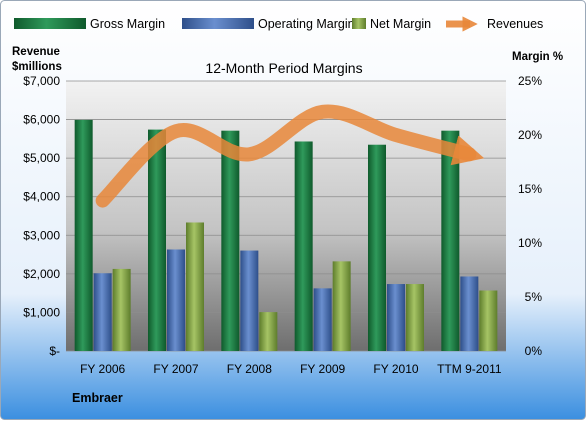 The height and width of the screenshot is (425, 588). Describe the element at coordinates (37, 67) in the screenshot. I see `left-axis-label-line2: $millions` at that location.